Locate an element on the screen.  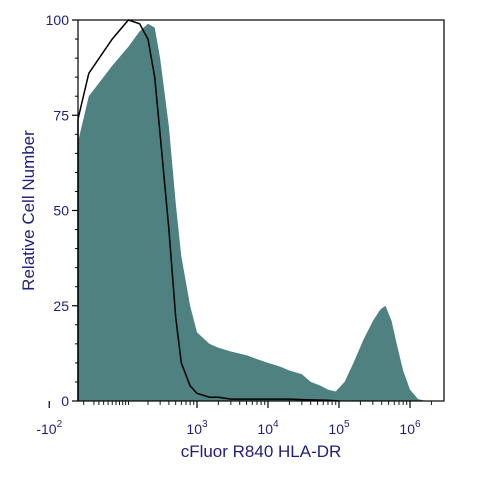
x-tick-label: -102 is located at coordinates (49, 428).